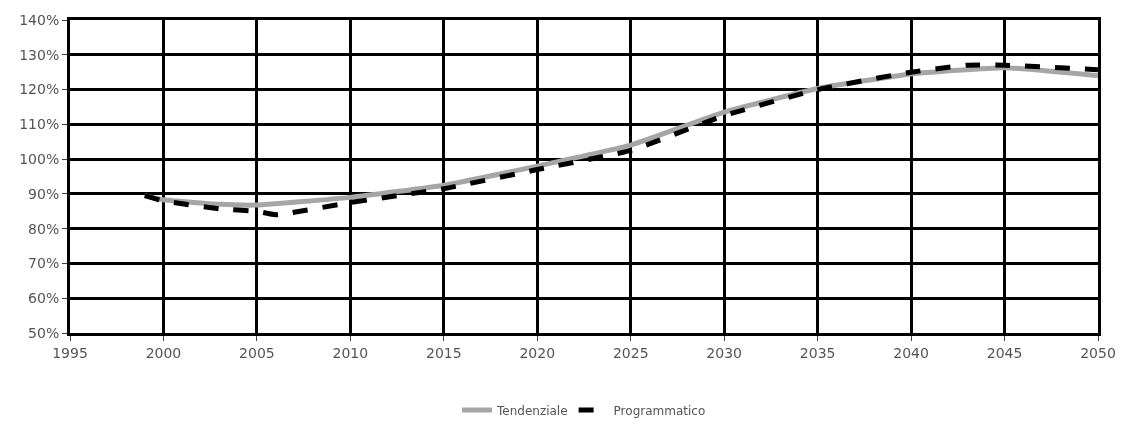  Describe the element at coordinates (44, 193) in the screenshot. I see `y-tick-label: 90%` at that location.